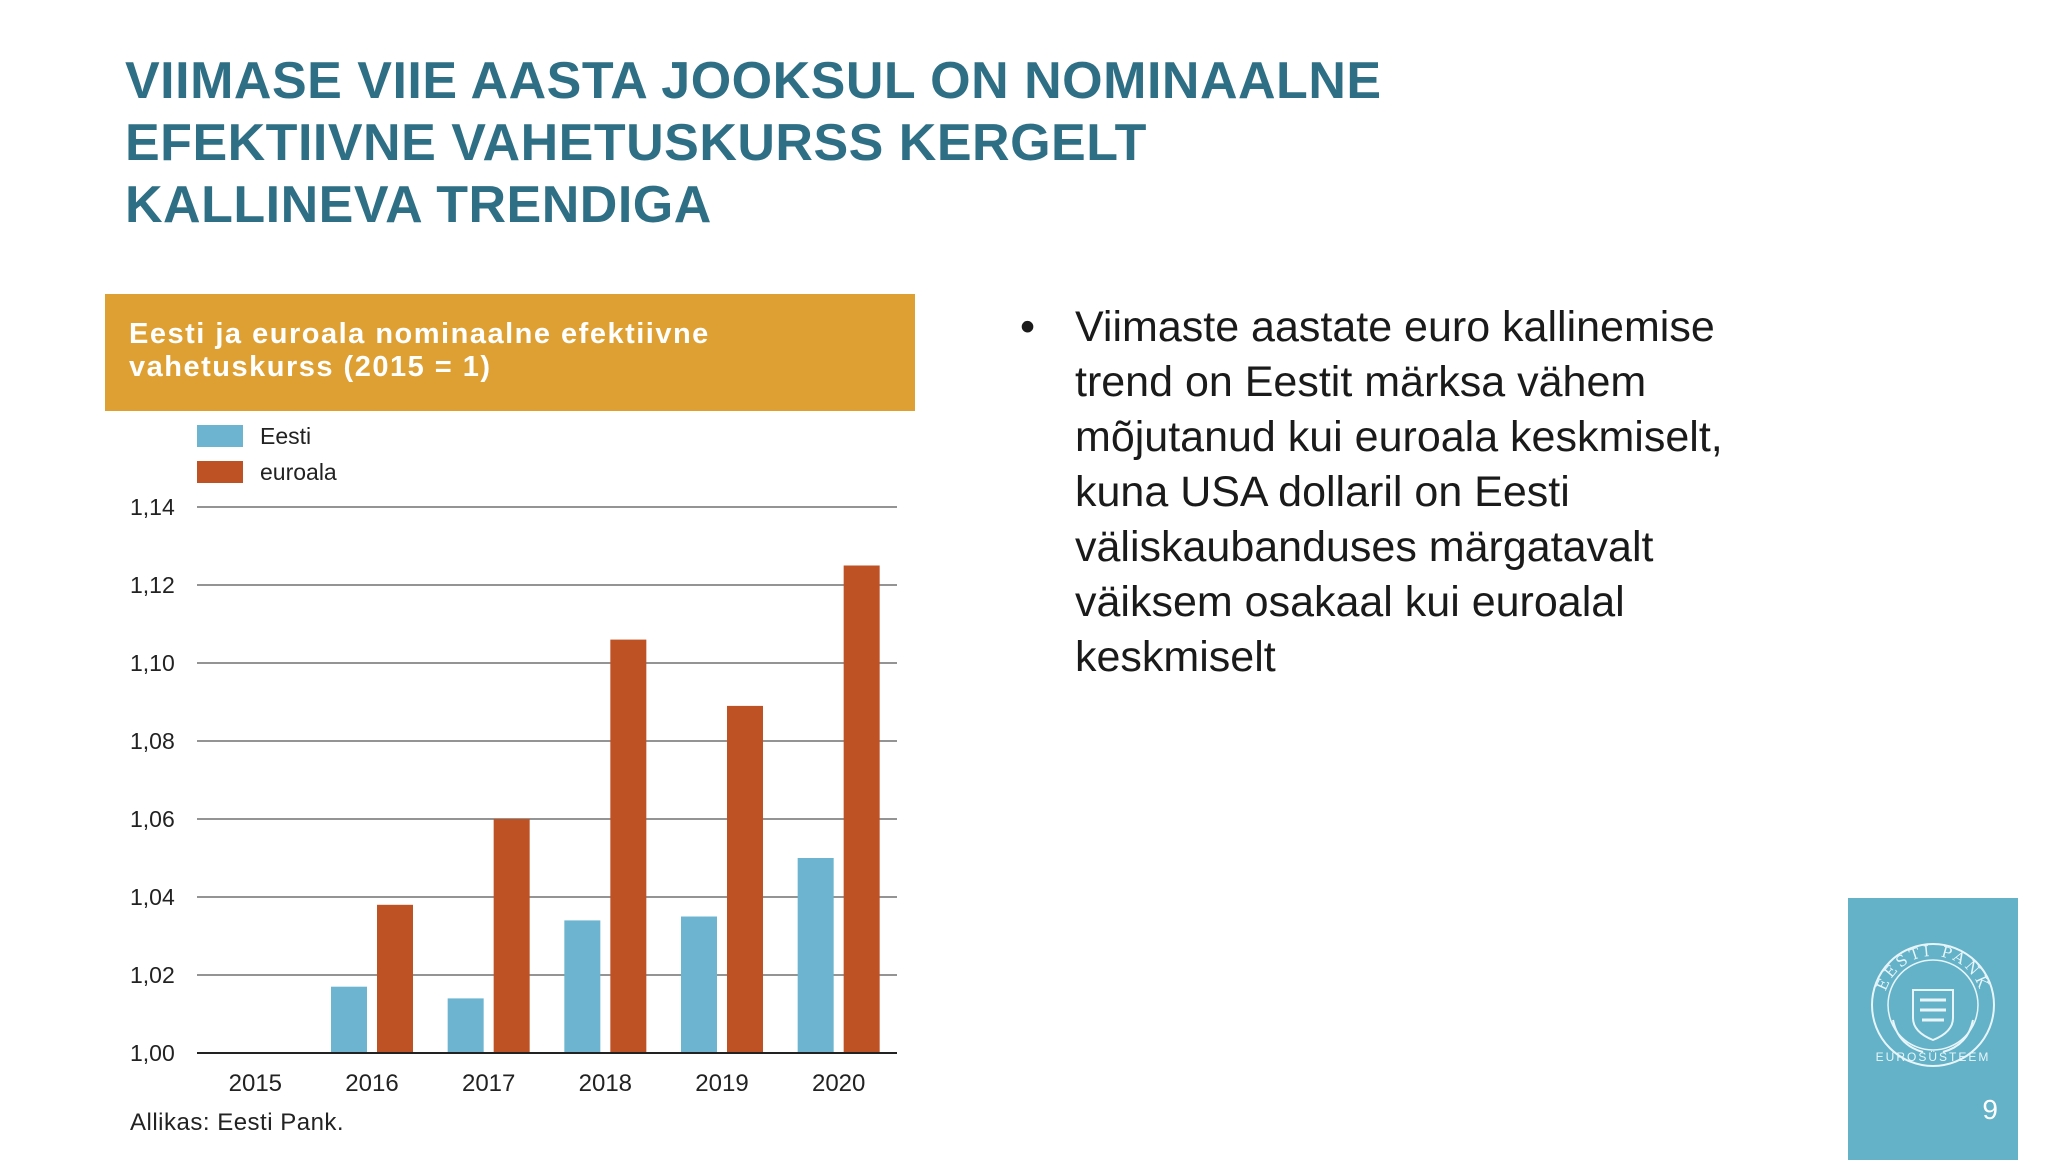 This screenshot has height=1160, width=2048. I want to click on x-tick-label: 2017, so click(488, 1083).